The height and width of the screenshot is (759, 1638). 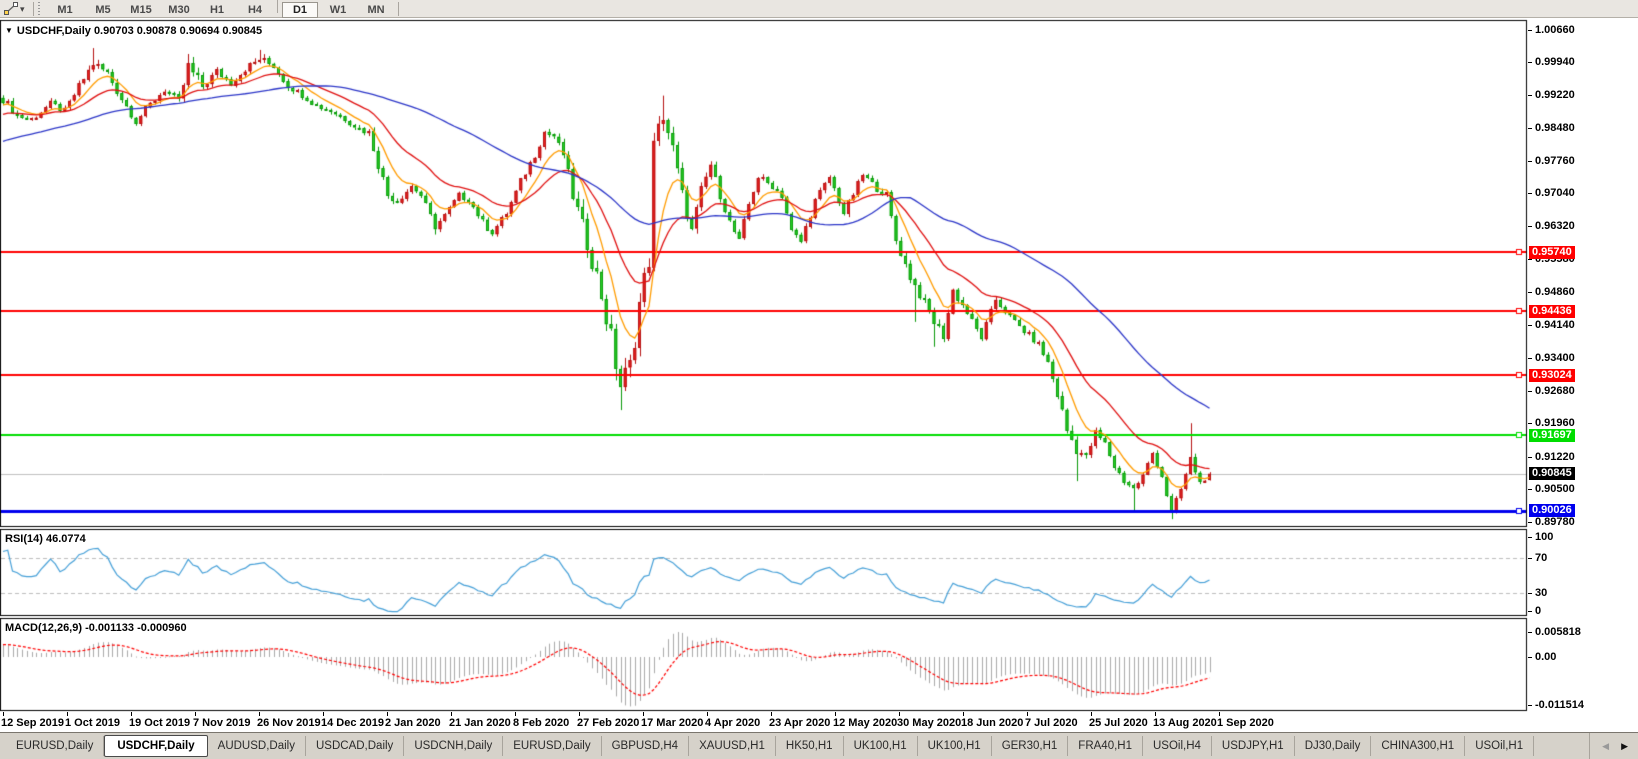 What do you see at coordinates (1253, 746) in the screenshot?
I see `chart-tab-USDJPY-H1: USDJPY,H1` at bounding box center [1253, 746].